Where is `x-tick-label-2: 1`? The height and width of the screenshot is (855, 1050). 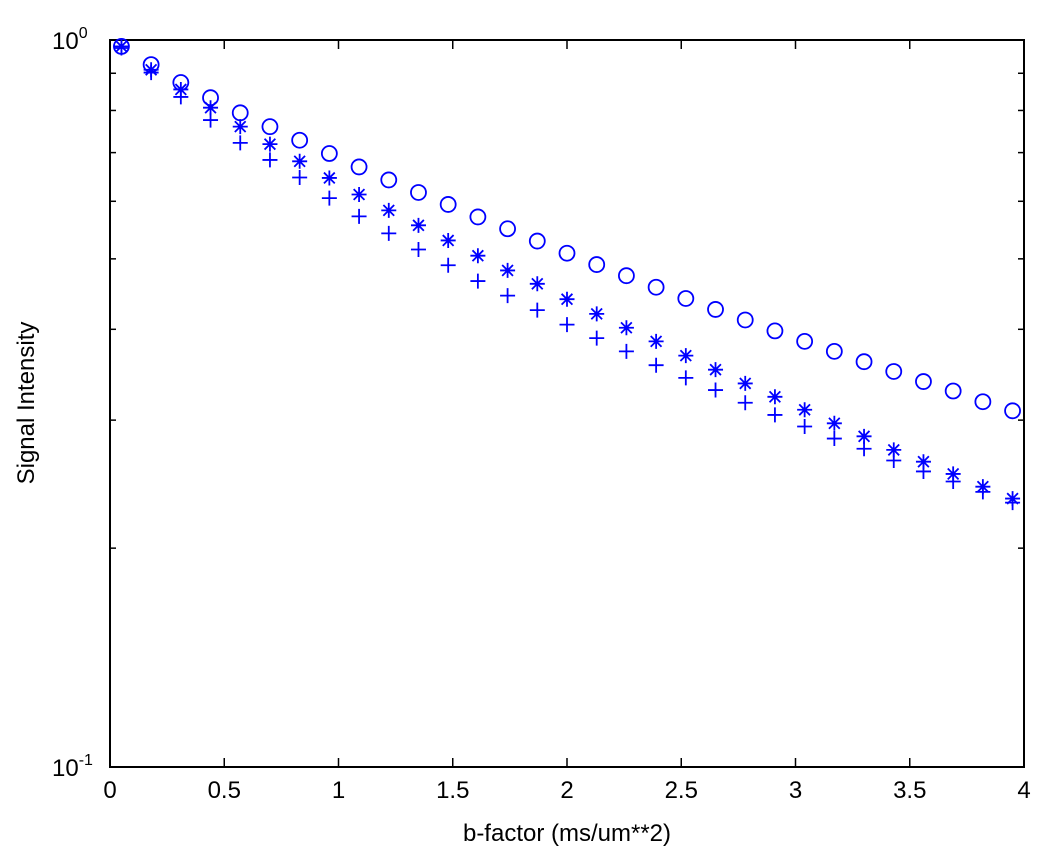 x-tick-label-2: 1 is located at coordinates (338, 790).